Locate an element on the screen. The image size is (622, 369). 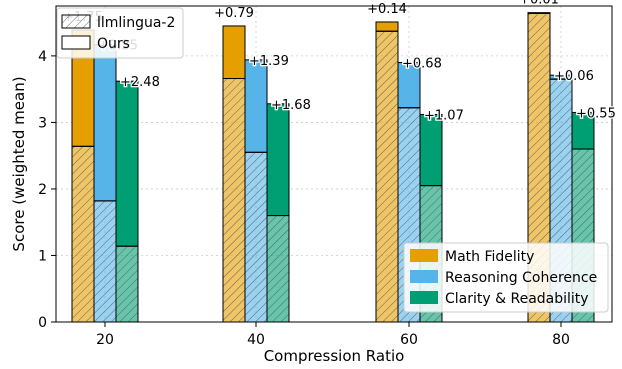
x-axis-label: Compression Ratio is located at coordinates (334, 356).